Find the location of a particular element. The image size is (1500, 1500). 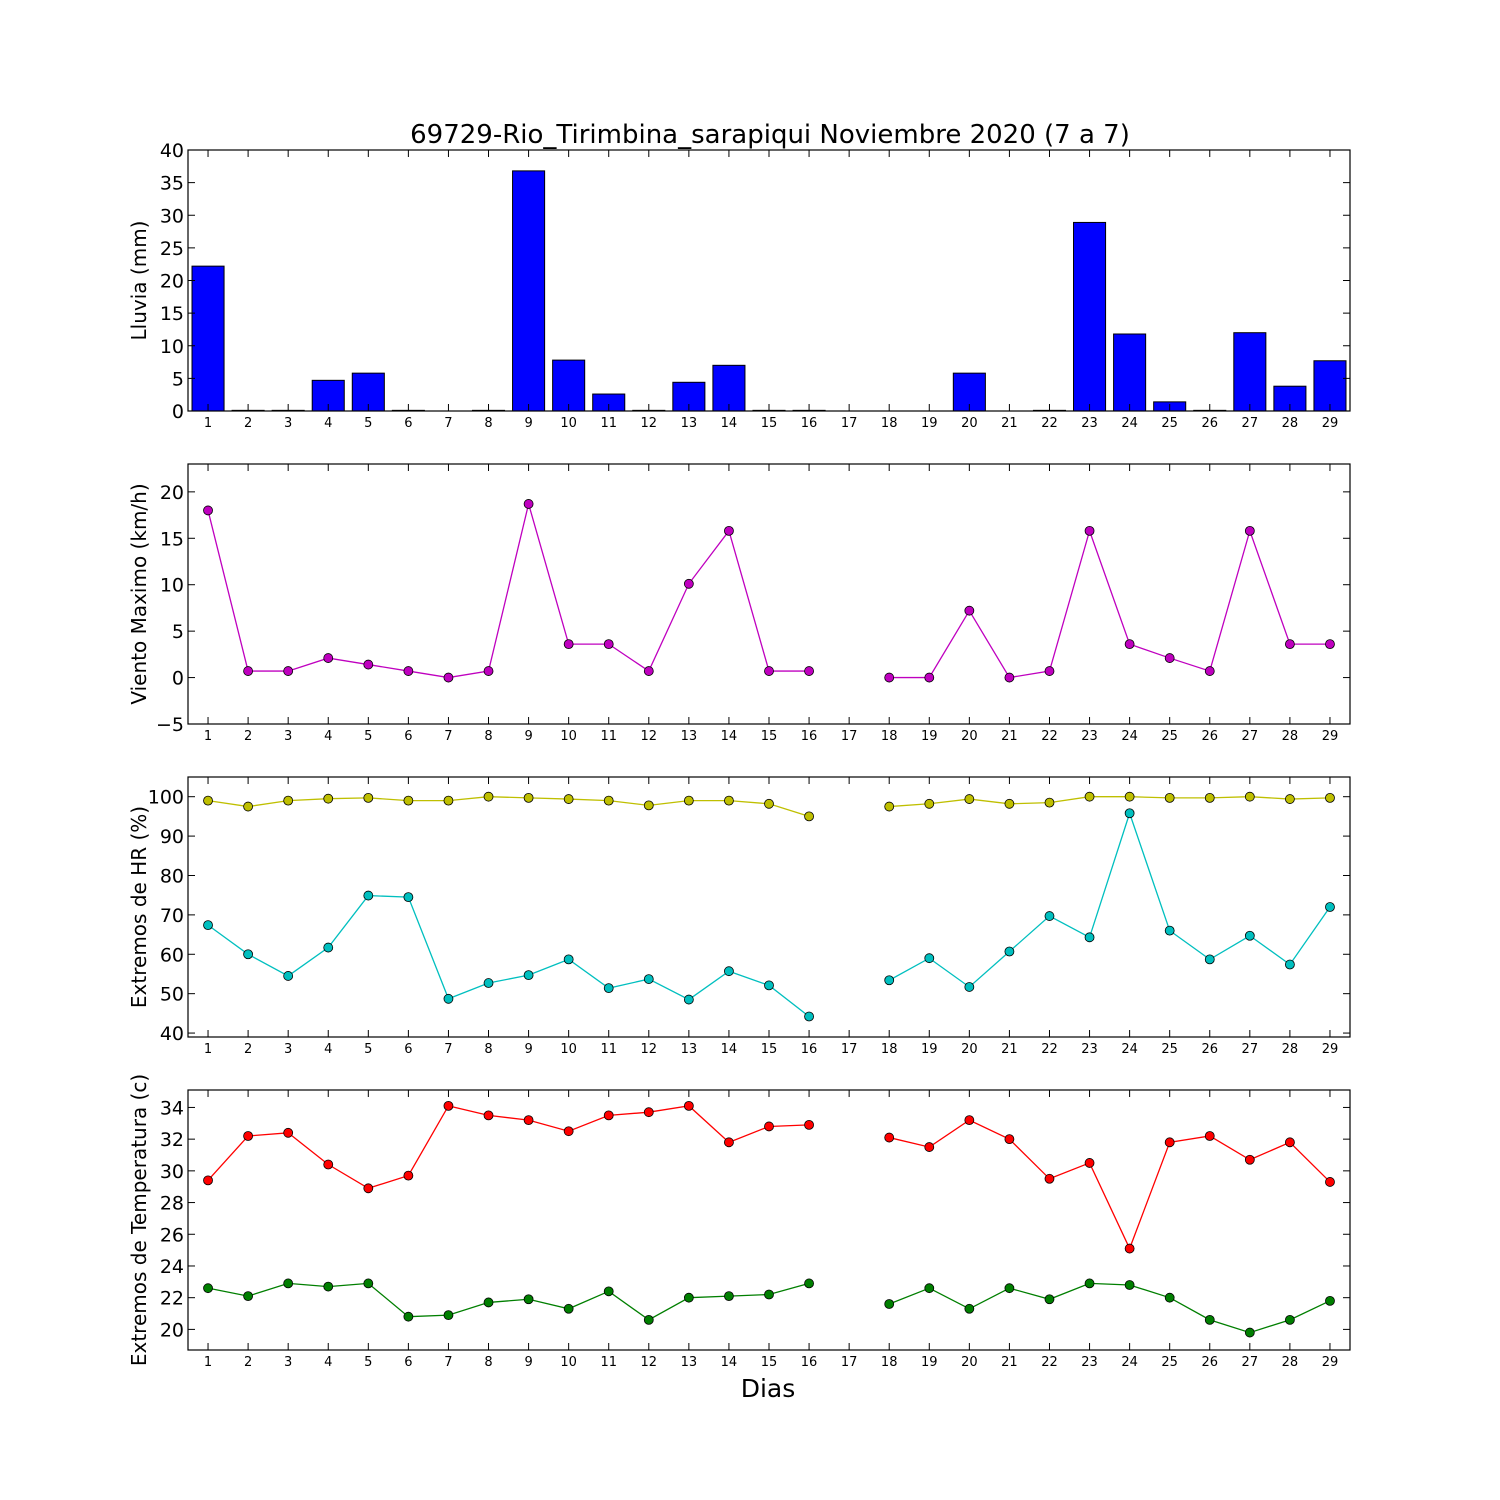

xtick-label: 26 is located at coordinates (1209, 736).